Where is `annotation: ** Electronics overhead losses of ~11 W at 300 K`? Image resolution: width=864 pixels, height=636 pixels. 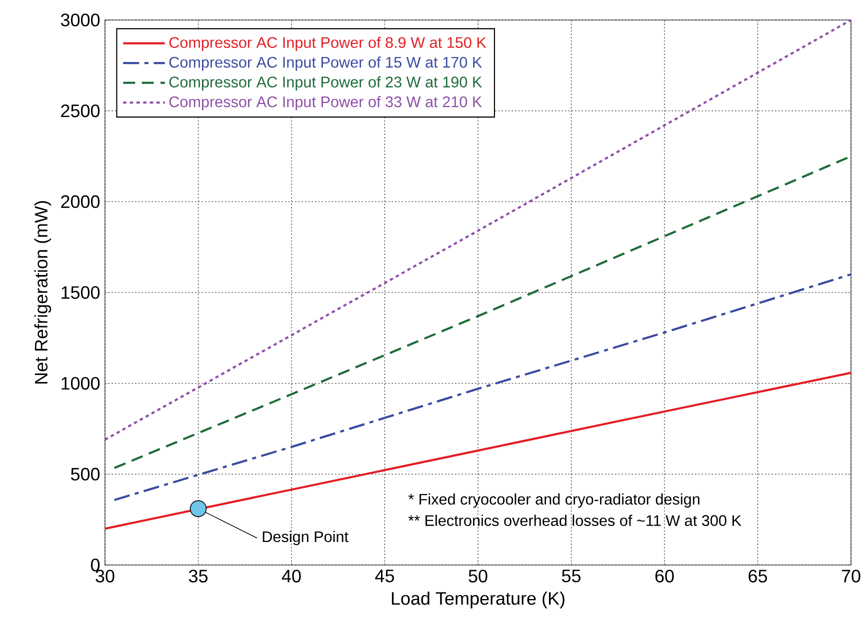
annotation: ** Electronics overhead losses of ~11 W at 300 K is located at coordinates (575, 520).